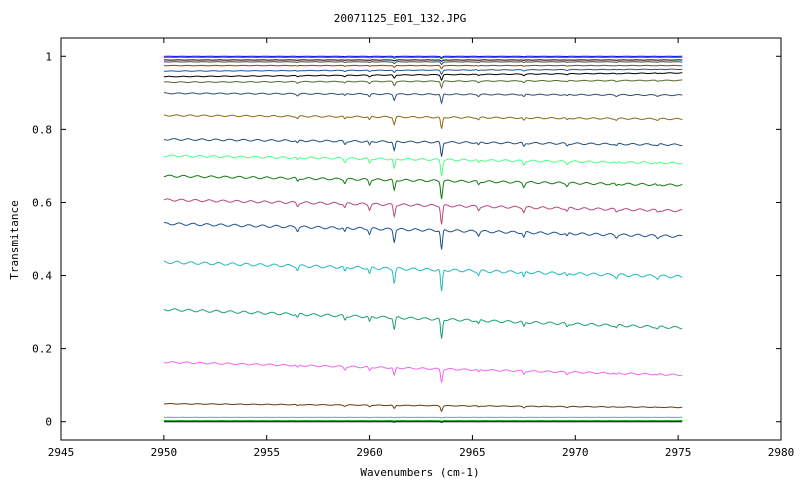 Image resolution: width=800 pixels, height=484 pixels. What do you see at coordinates (266, 452) in the screenshot?
I see `x-tick-label: 2955` at bounding box center [266, 452].